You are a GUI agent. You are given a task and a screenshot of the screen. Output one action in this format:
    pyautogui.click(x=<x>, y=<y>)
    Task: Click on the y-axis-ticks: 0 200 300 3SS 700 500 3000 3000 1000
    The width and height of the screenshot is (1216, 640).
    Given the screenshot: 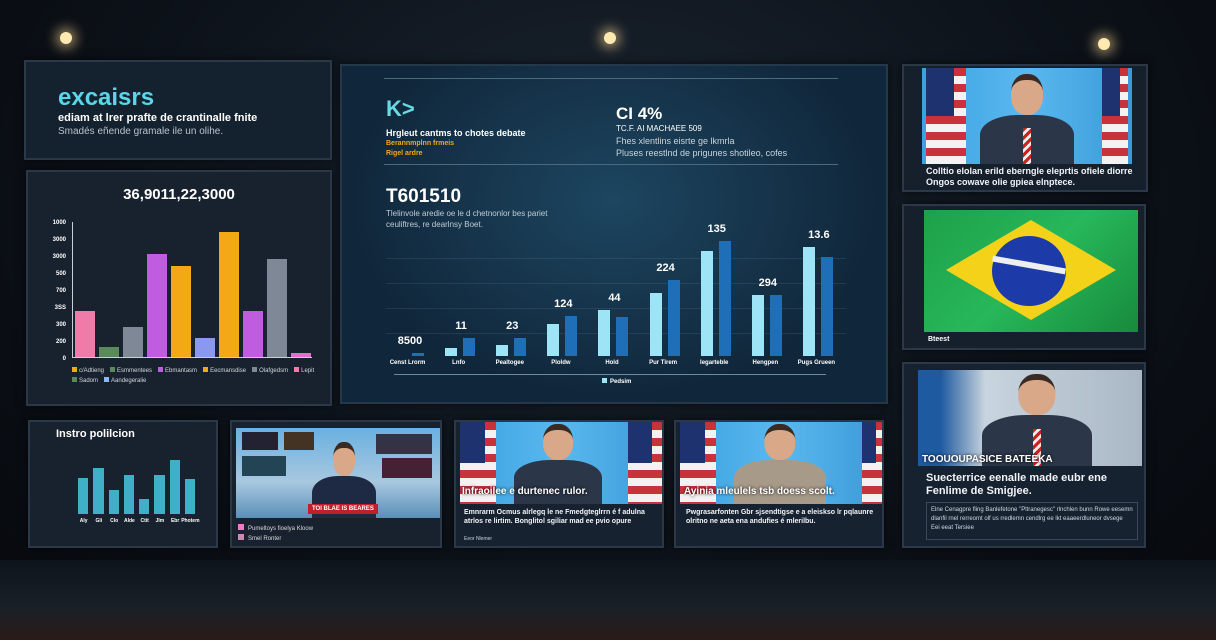 What is the action you would take?
    pyautogui.click(x=50, y=291)
    